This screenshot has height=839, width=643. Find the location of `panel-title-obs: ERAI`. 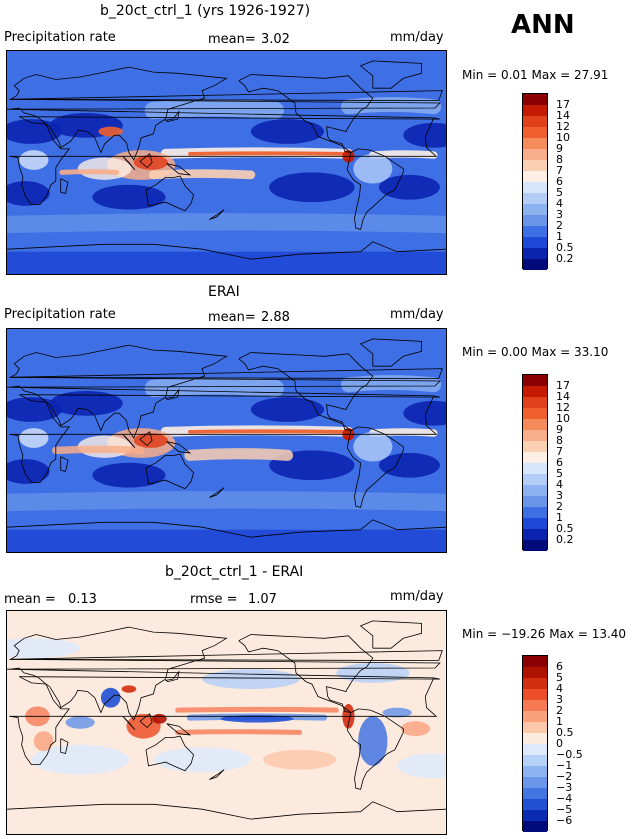

panel-title-obs: ERAI is located at coordinates (224, 292).